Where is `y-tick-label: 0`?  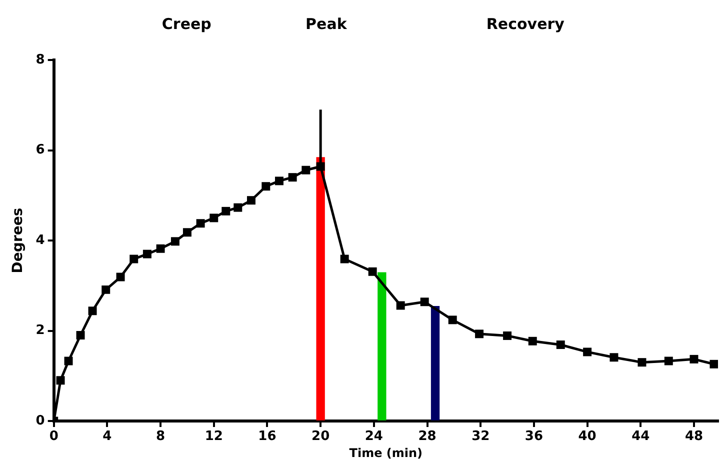
y-tick-label: 0 is located at coordinates (40, 420).